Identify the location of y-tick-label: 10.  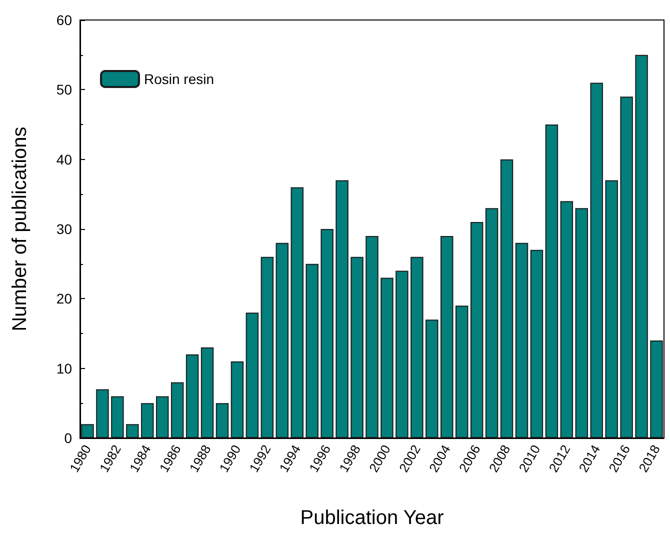
(64, 368).